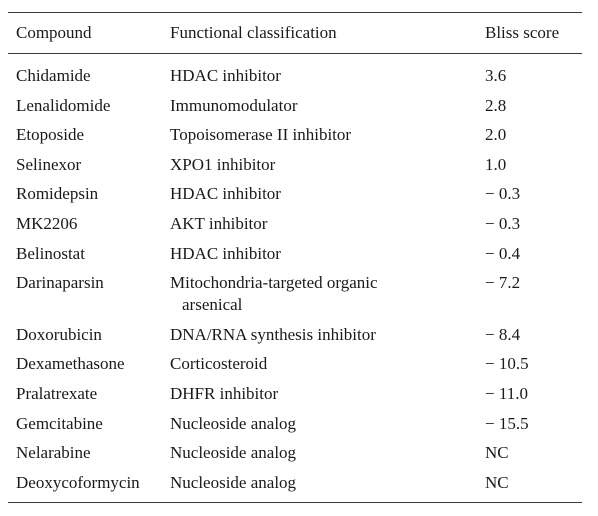  Describe the element at coordinates (327, 394) in the screenshot. I see `classification-cell: DHFR inhibitor` at that location.